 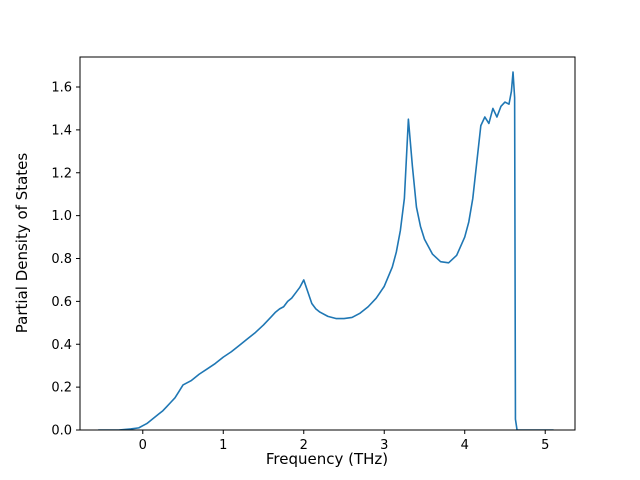 I want to click on y-tick-label: 0.6, so click(x=61, y=302).